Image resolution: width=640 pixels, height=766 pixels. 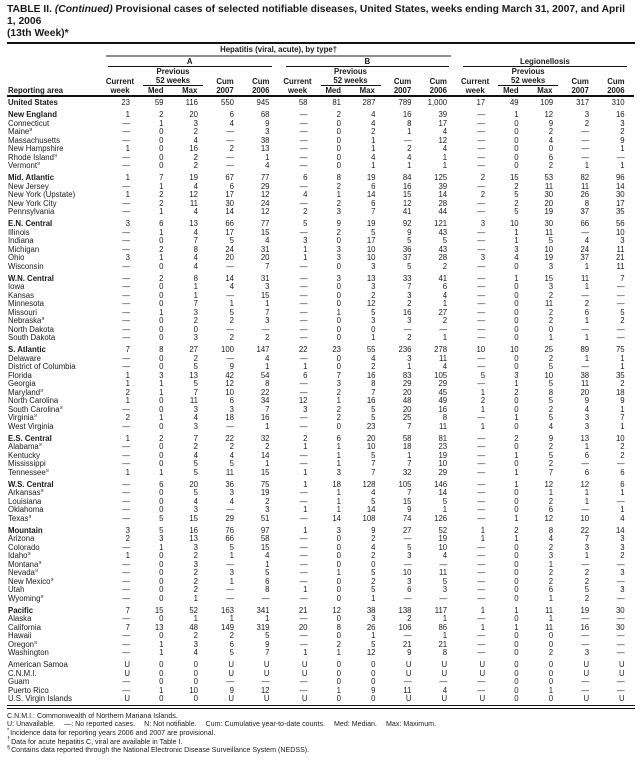 I want to click on value-cell: 19, so click(x=371, y=178).